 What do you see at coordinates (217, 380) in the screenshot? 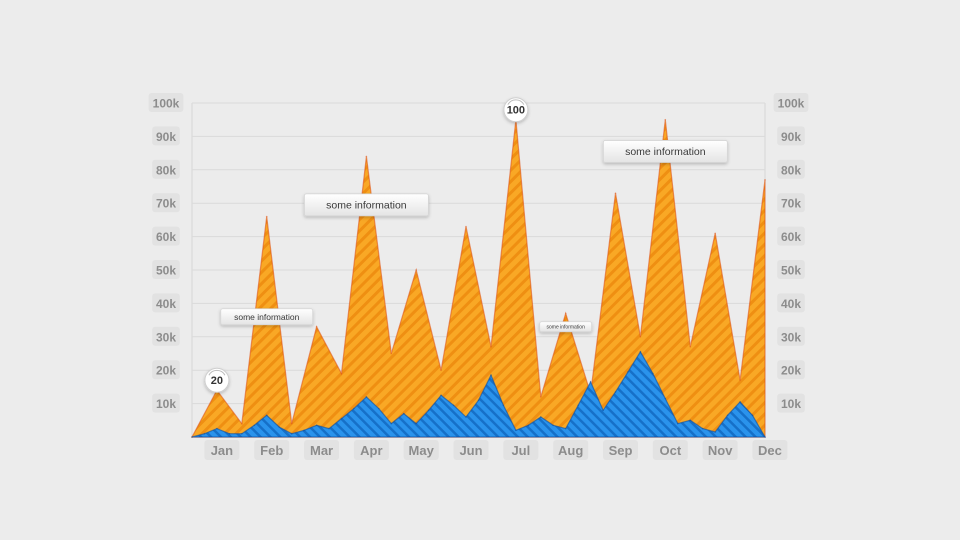
I see `value-bubble` at bounding box center [217, 380].